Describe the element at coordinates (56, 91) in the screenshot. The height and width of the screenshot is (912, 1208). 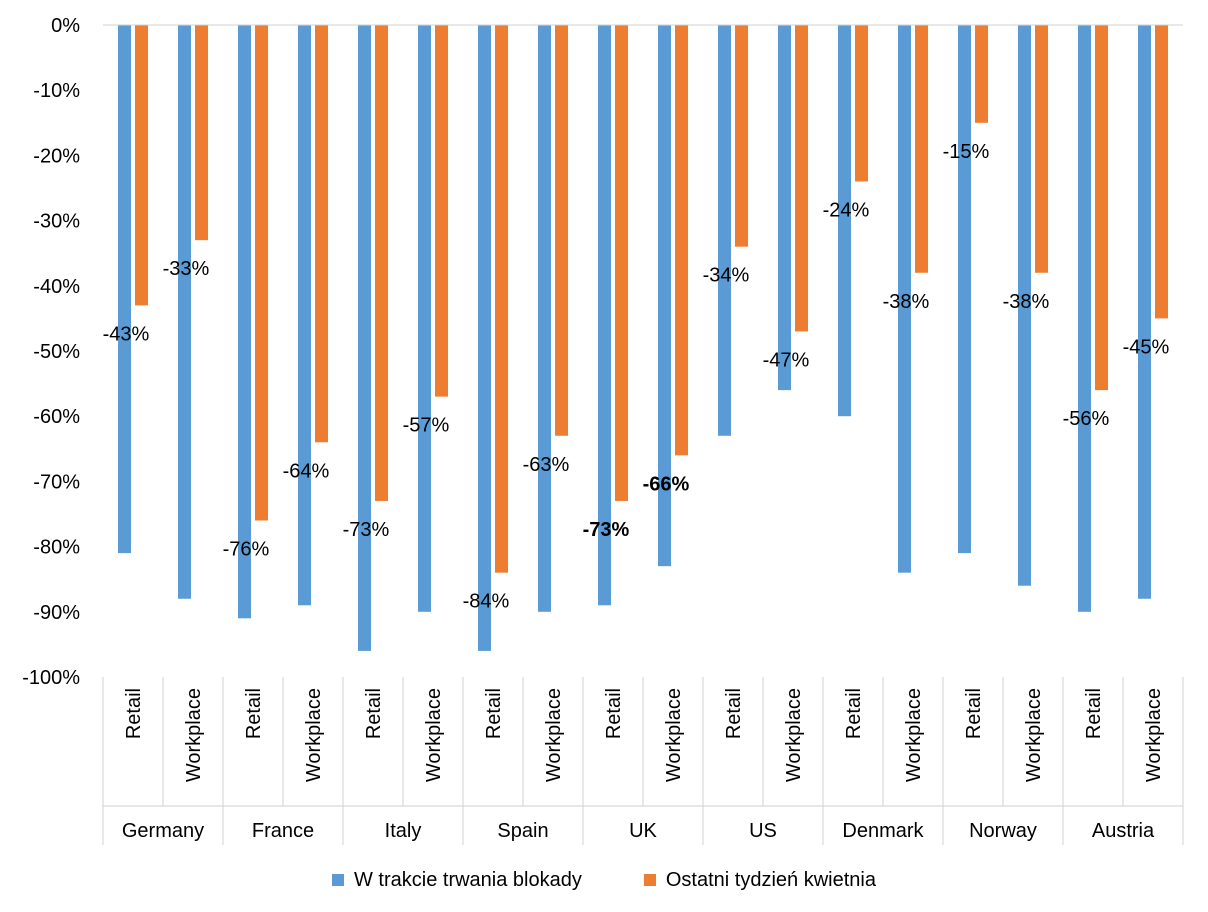
I see `y-tick-label: -10%` at that location.